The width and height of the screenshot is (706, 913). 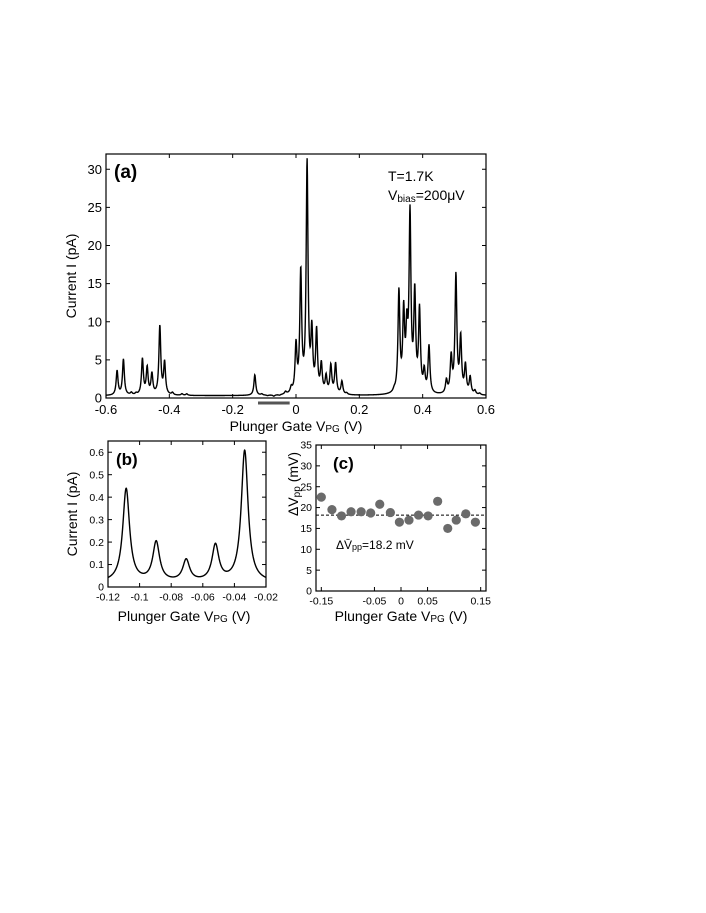 What do you see at coordinates (296, 277) in the screenshot?
I see `series-line-a` at bounding box center [296, 277].